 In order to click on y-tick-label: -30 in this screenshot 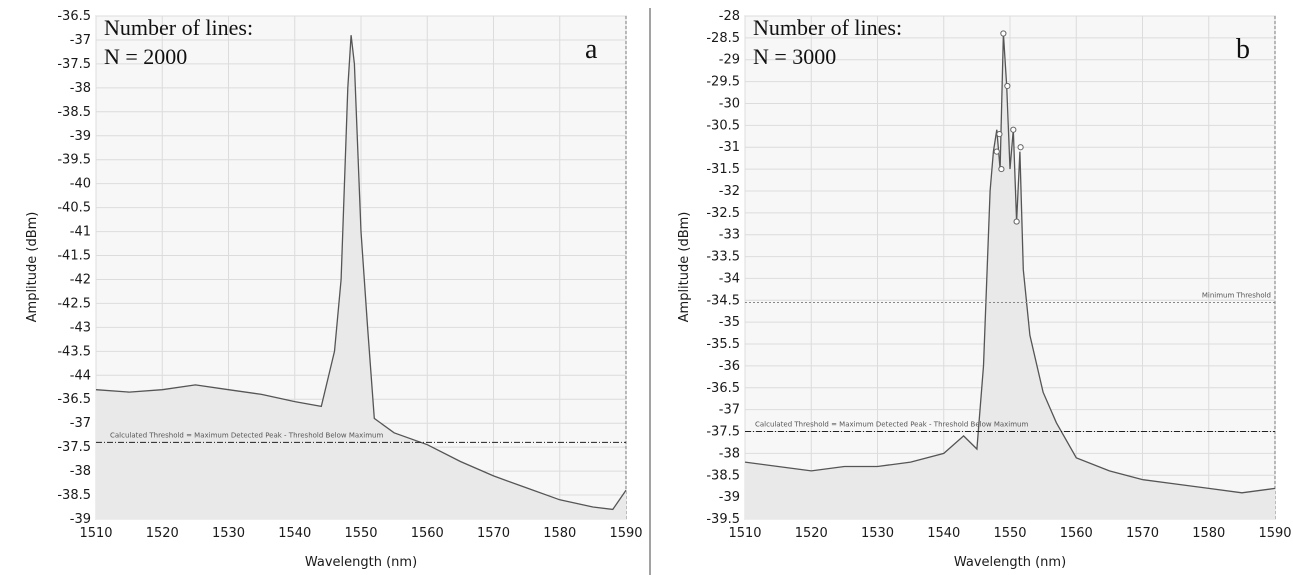, I will do `click(729, 103)`.